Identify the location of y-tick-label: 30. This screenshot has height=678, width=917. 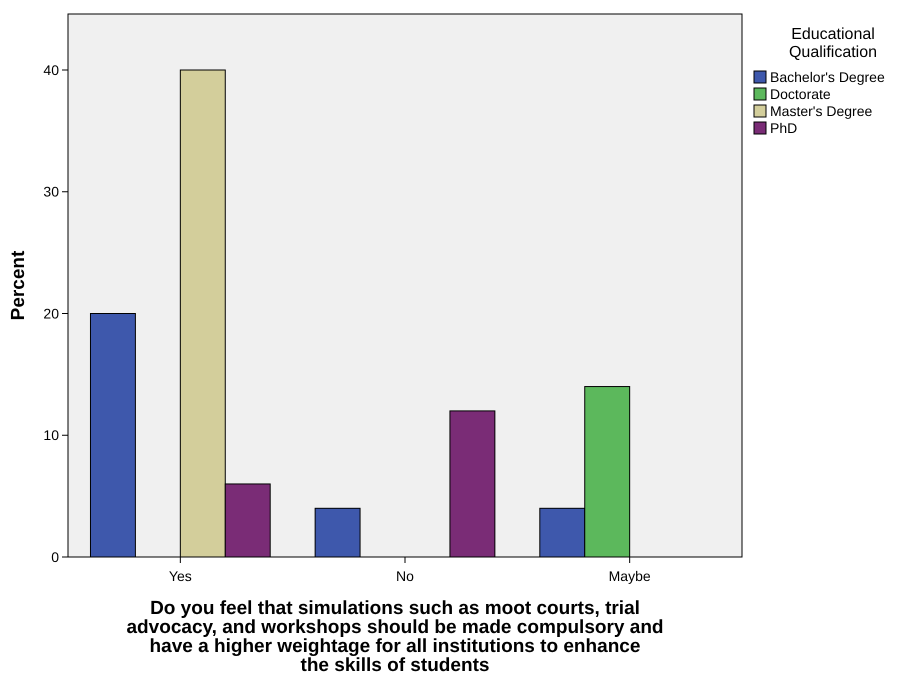
(51, 192).